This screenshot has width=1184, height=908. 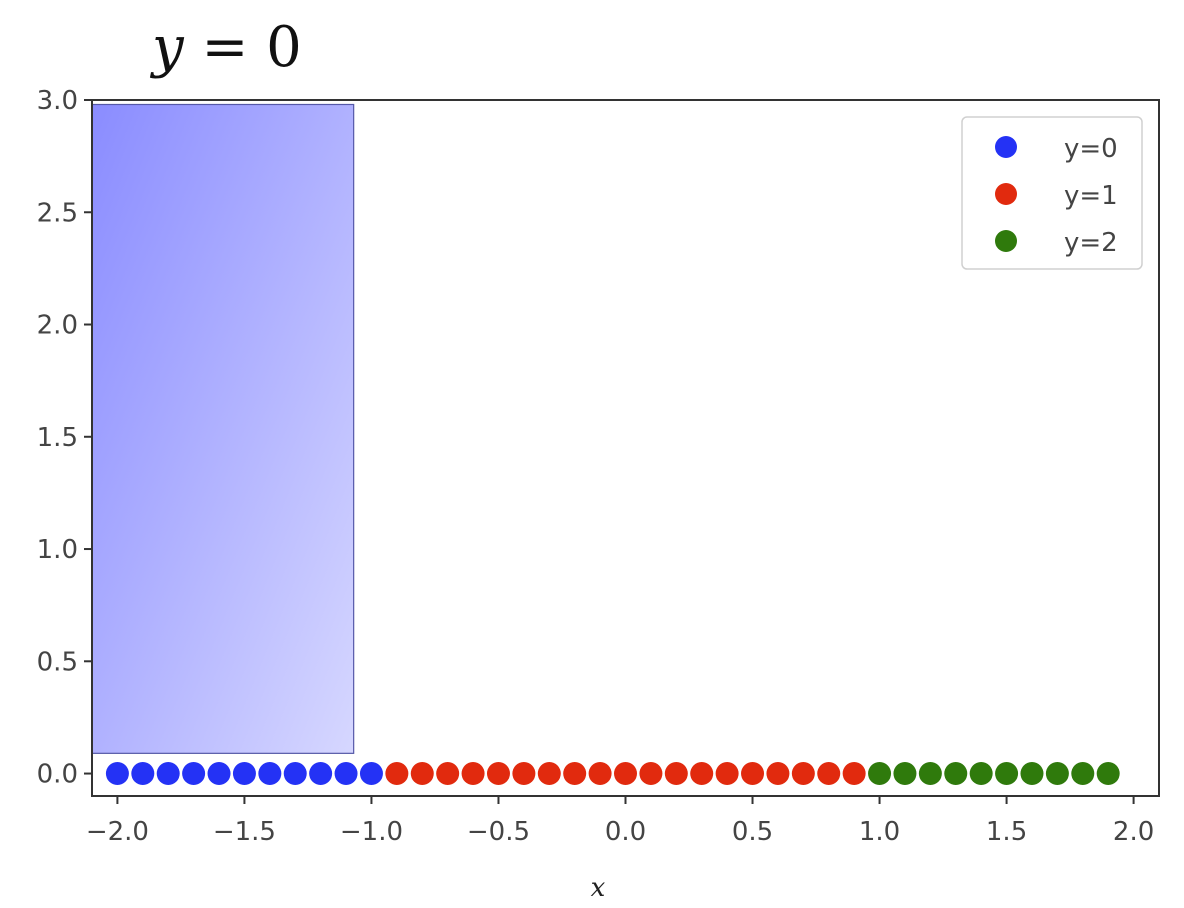 I want to click on x-tick-label: 1.0, so click(x=879, y=832).